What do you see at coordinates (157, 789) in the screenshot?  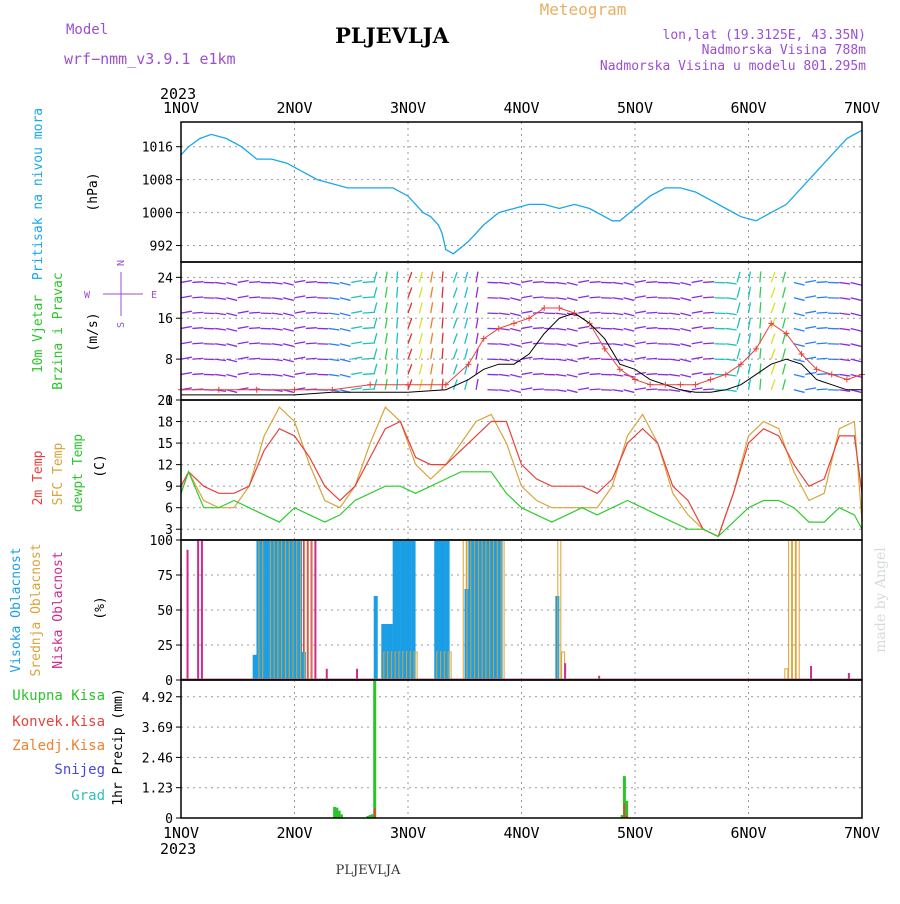 I see `ytick-label: 1.23` at bounding box center [157, 789].